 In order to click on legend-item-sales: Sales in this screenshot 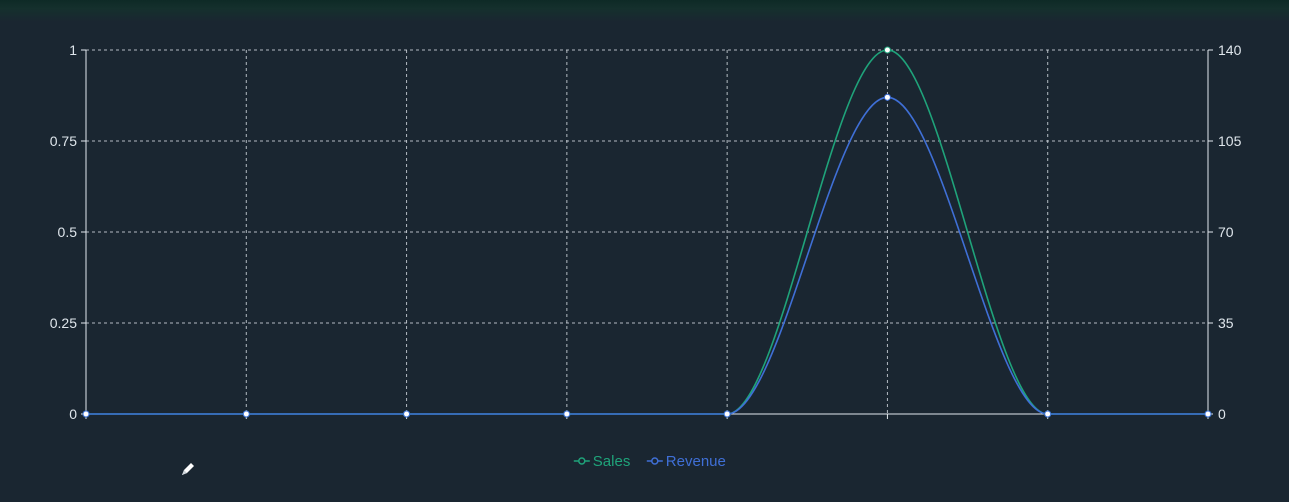, I will do `click(602, 461)`.